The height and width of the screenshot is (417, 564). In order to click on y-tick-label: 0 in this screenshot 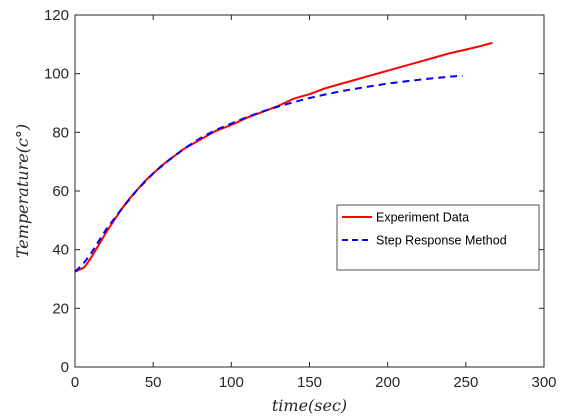, I will do `click(65, 367)`.